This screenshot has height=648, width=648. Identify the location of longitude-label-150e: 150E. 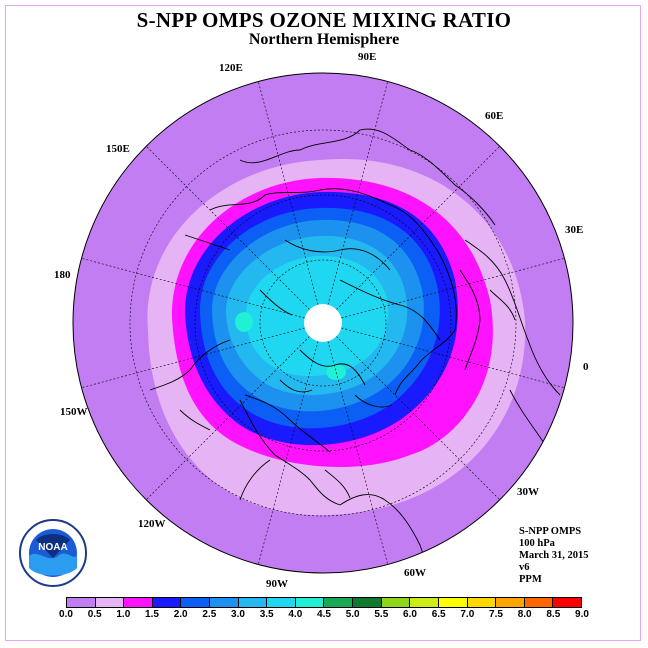
(118, 149).